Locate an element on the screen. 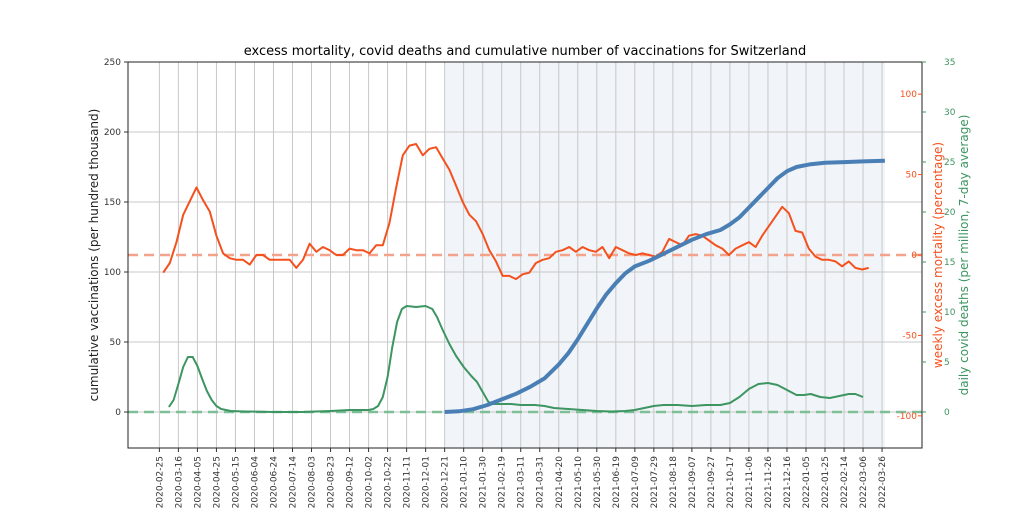  x-tick-label: 2020-08-03 is located at coordinates (313, 482).